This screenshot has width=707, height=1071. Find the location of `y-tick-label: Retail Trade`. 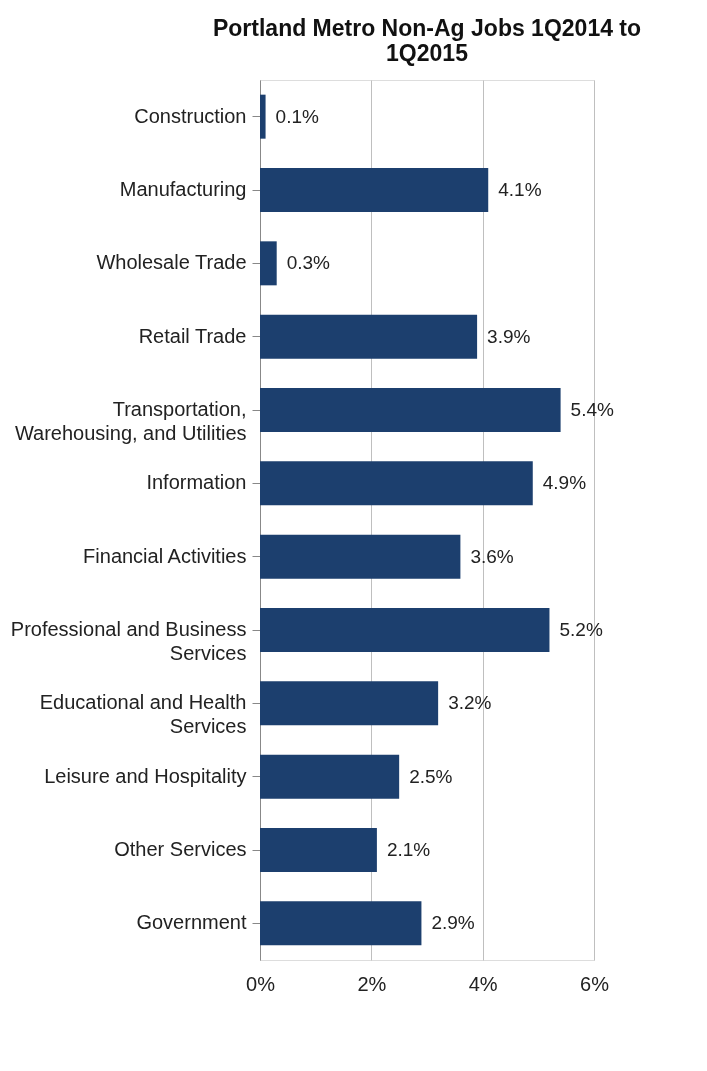

y-tick-label: Retail Trade is located at coordinates (192, 335).